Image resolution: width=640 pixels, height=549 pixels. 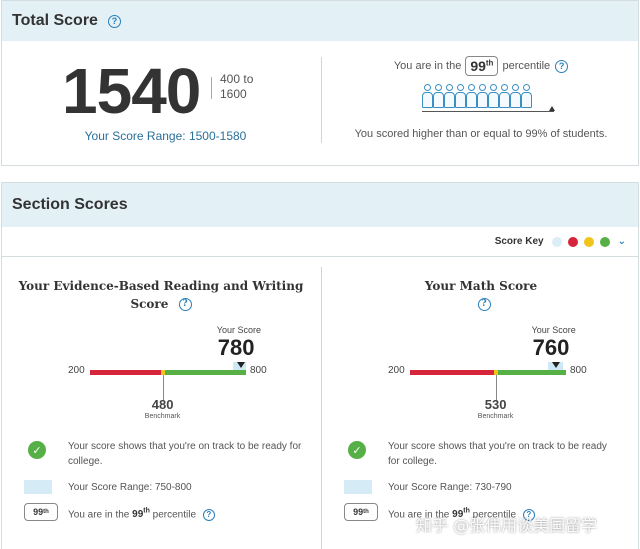 What do you see at coordinates (76, 370) in the screenshot?
I see `scale-min-label: 200` at bounding box center [76, 370].